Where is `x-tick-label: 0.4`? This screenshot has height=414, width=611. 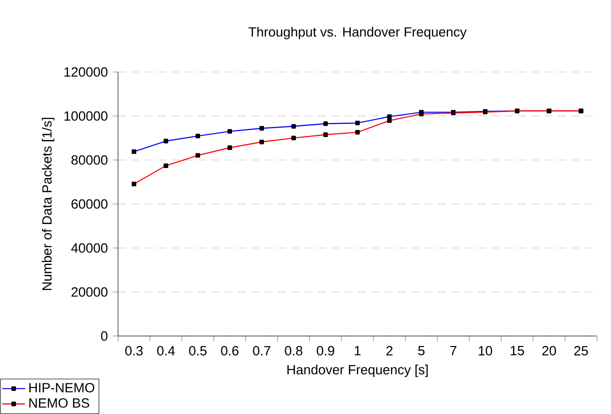
x-tick-label: 0.4 is located at coordinates (166, 351).